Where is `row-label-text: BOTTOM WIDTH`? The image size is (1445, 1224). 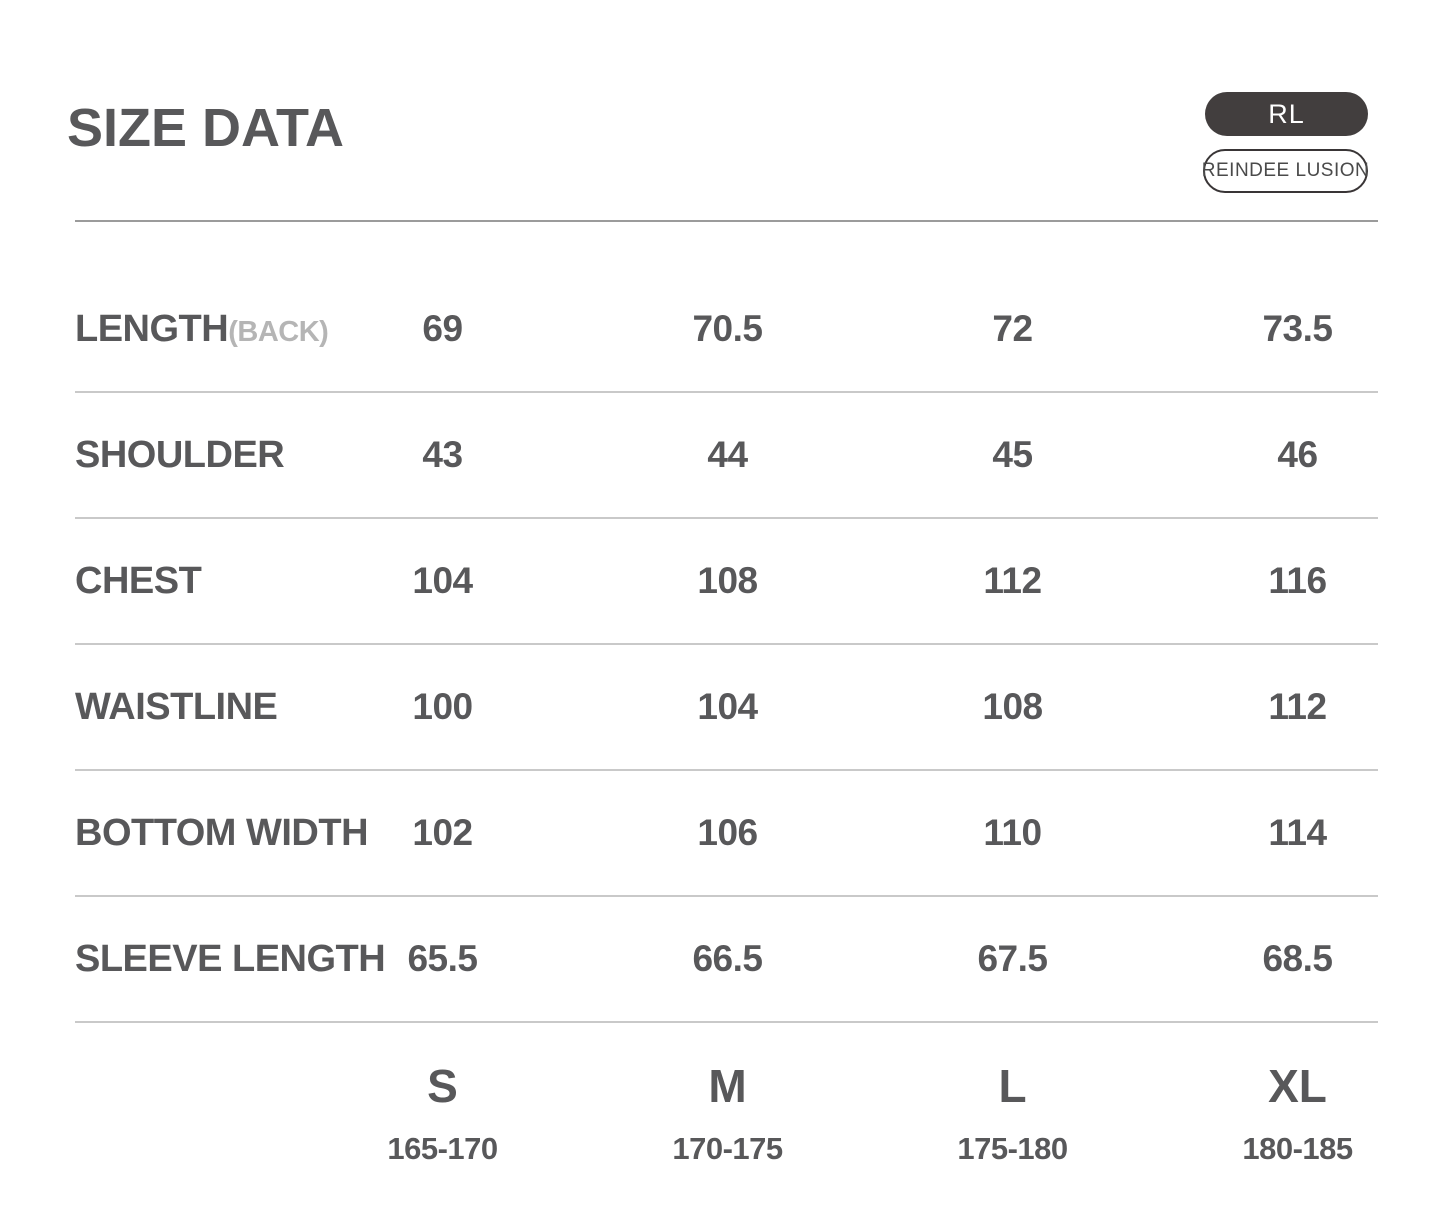
row-label-text: BOTTOM WIDTH is located at coordinates (222, 832).